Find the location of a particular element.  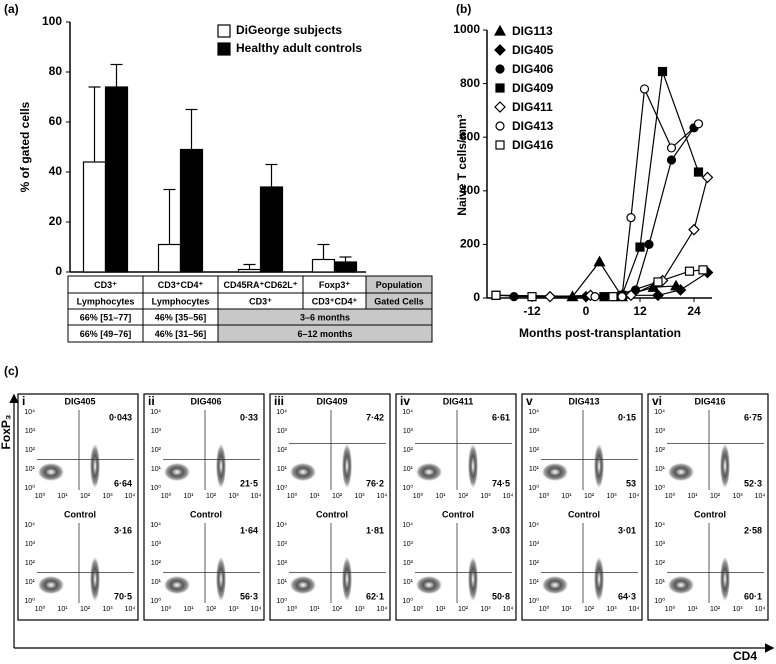

subject-label: DIG413 is located at coordinates (583, 401).